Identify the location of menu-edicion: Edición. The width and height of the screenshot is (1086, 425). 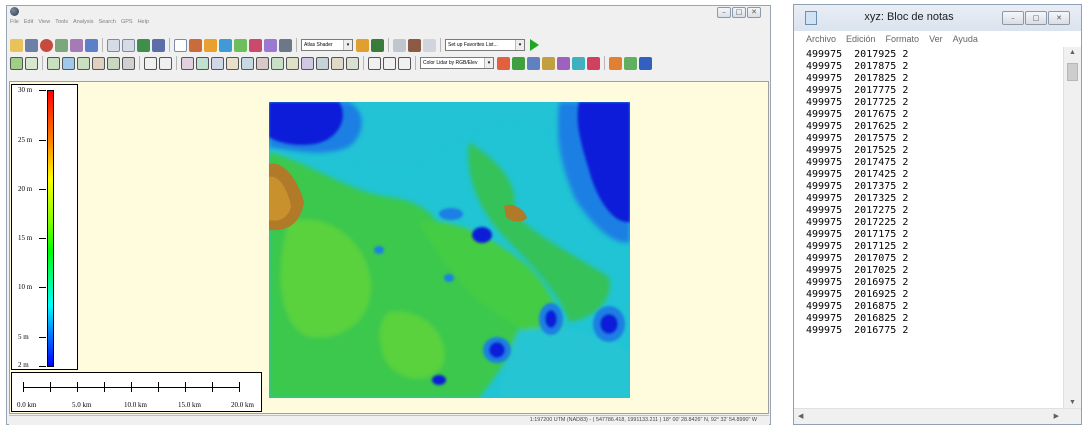
(861, 39).